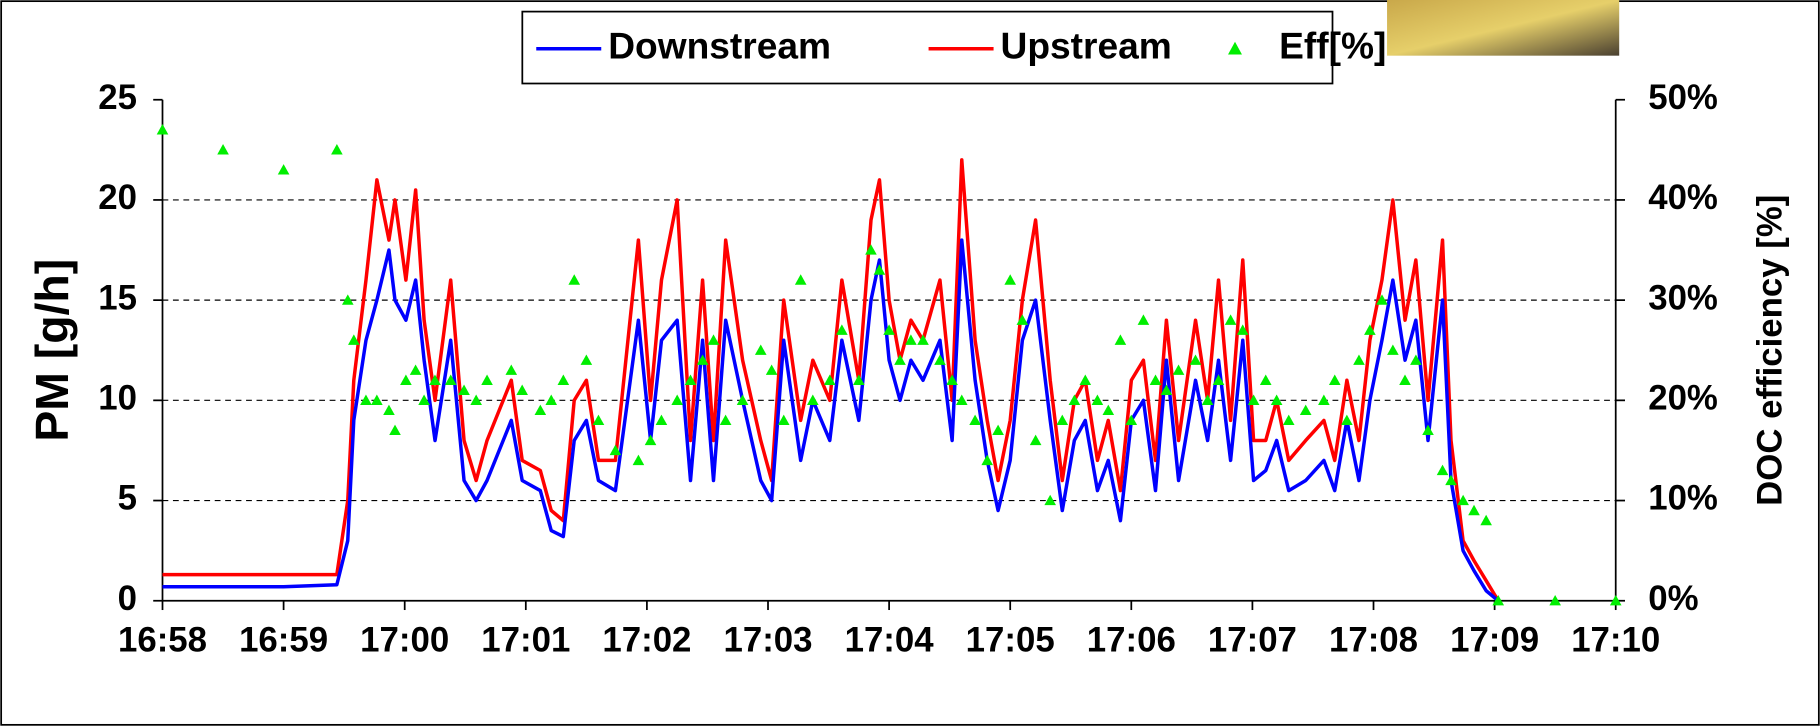 This screenshot has width=1820, height=726. Describe the element at coordinates (1235, 48) in the screenshot. I see `legend-swatch` at that location.